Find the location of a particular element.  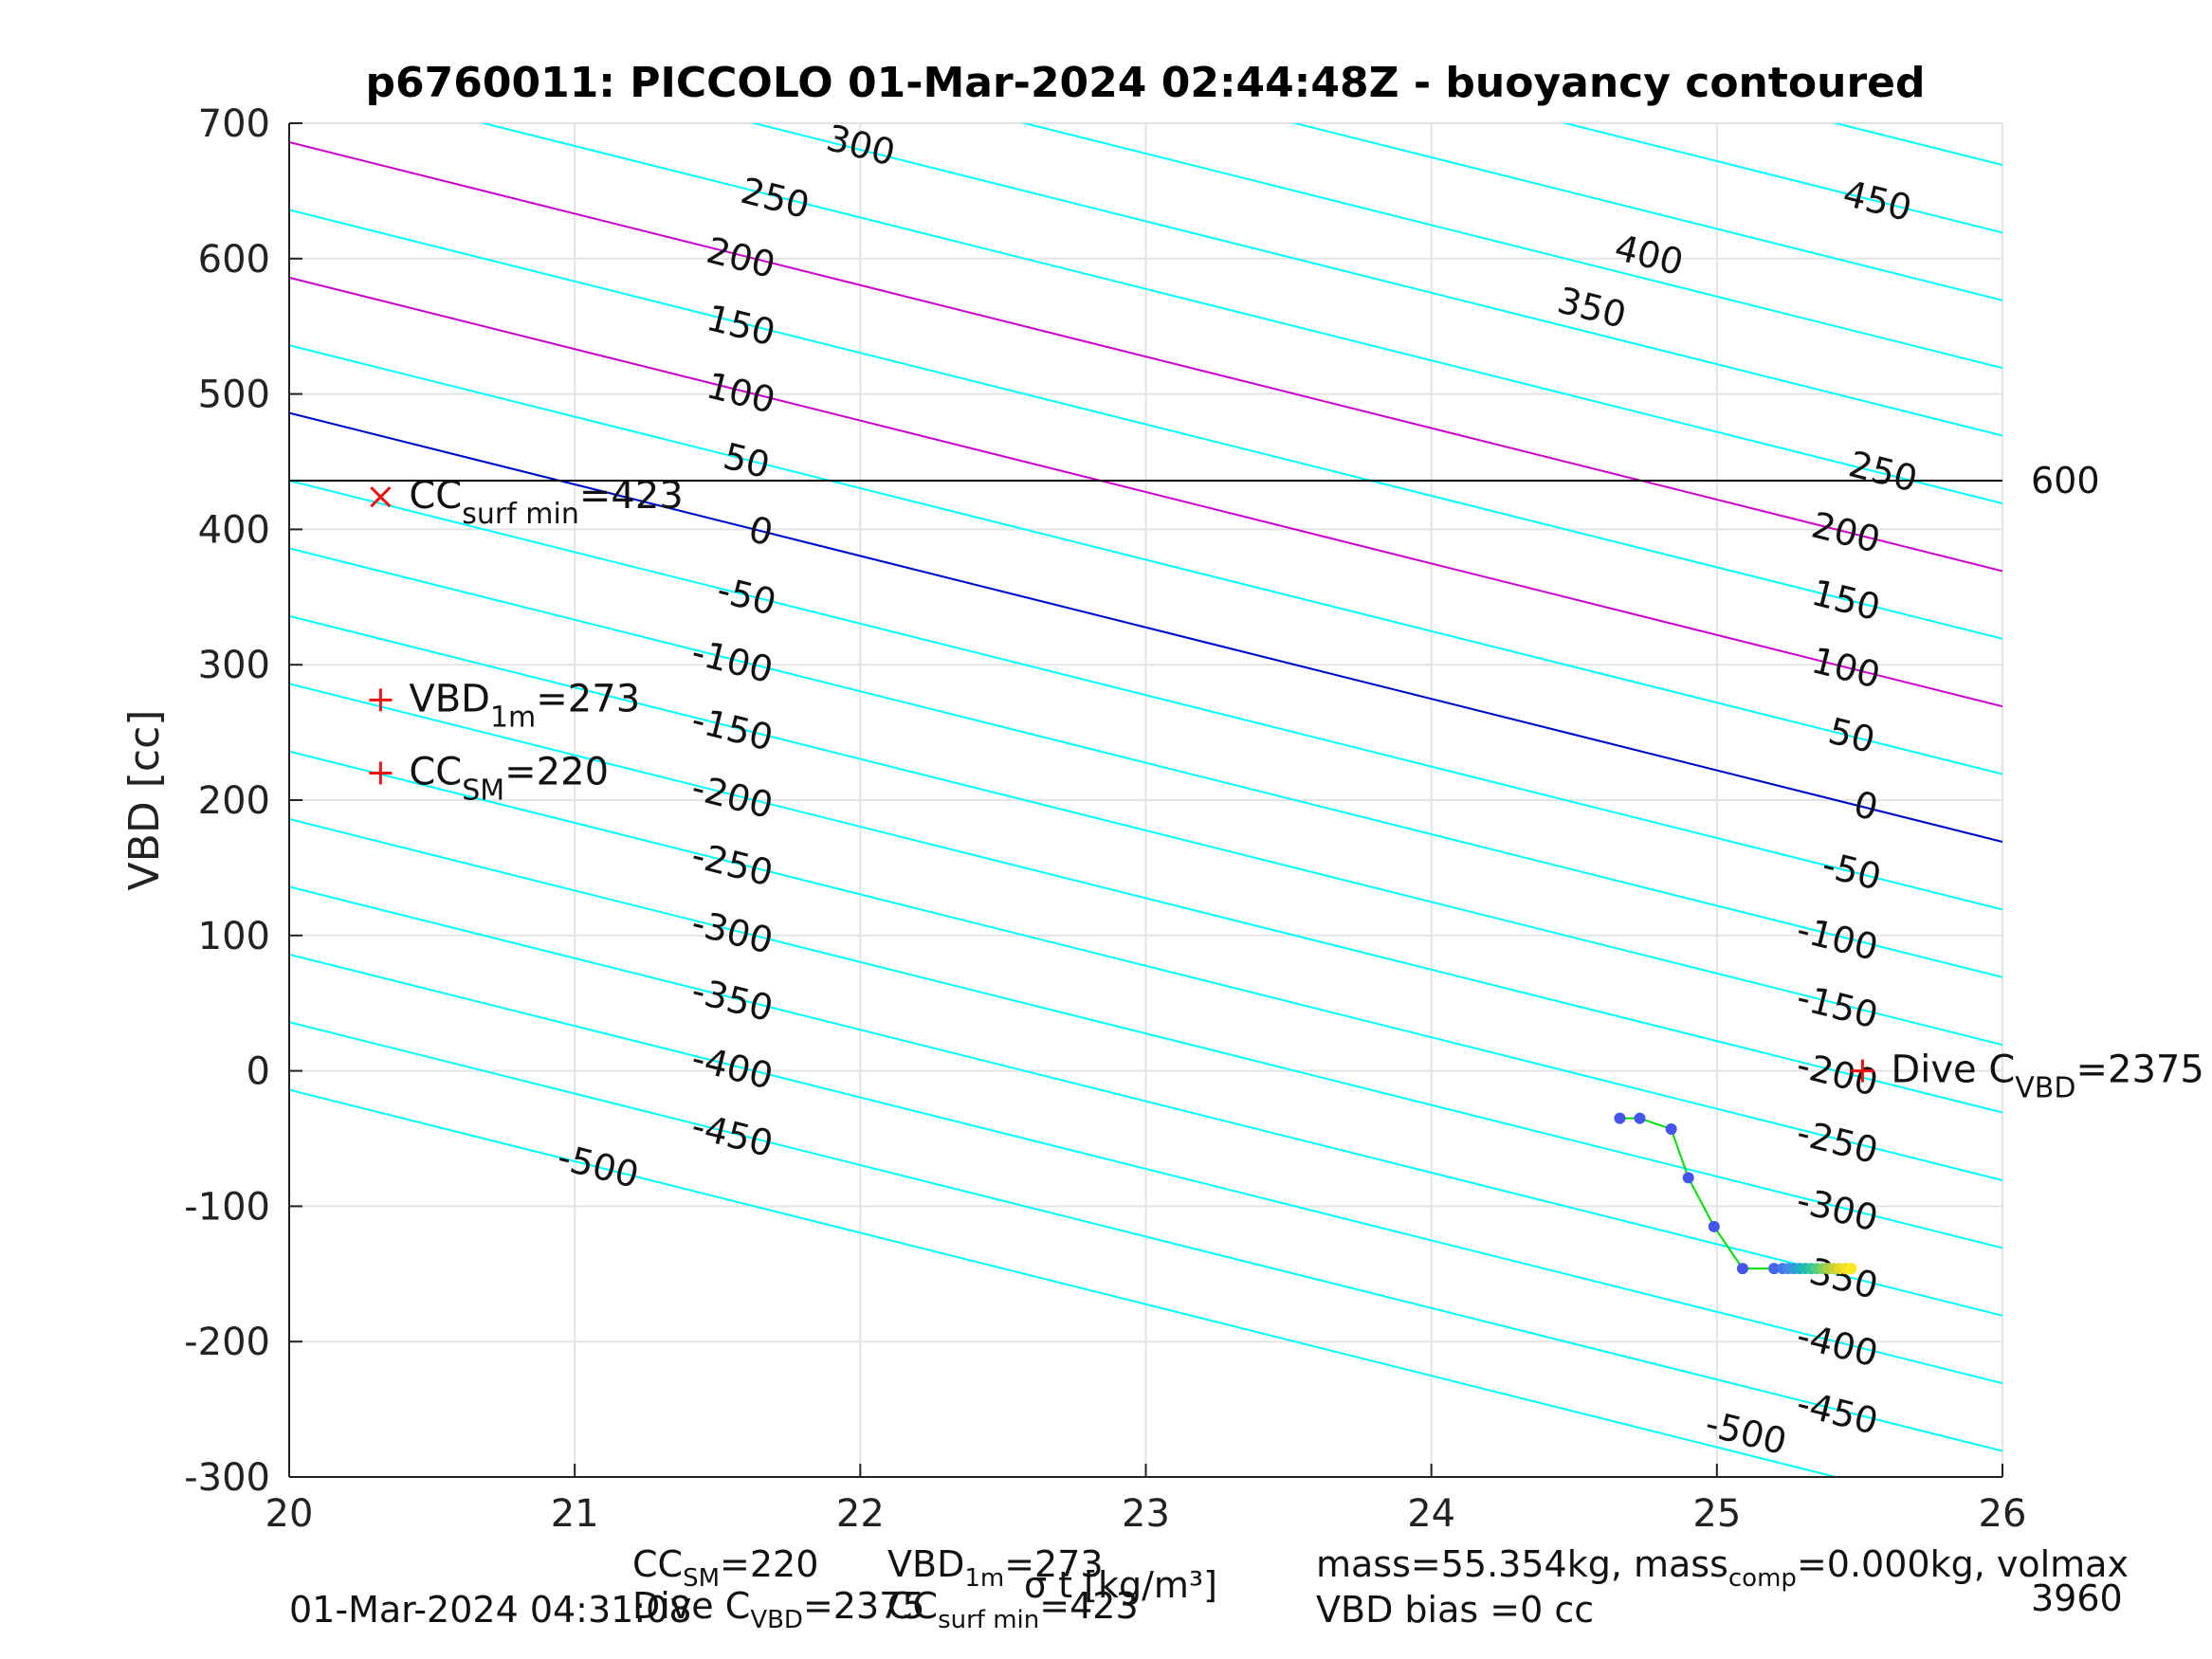

x-tick-label-6: 26 is located at coordinates (2003, 1514).